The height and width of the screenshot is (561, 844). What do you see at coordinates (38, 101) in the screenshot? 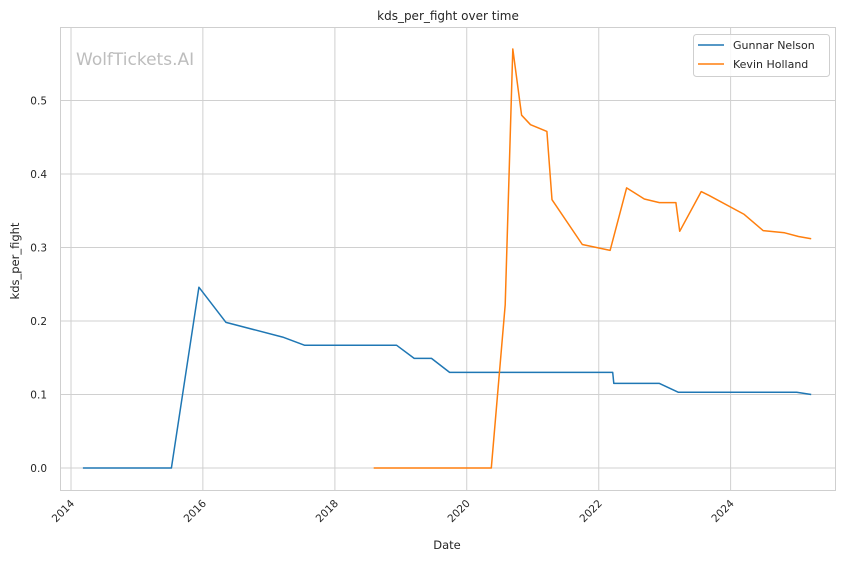
I see `y-tick-label: 0.5` at bounding box center [38, 101].